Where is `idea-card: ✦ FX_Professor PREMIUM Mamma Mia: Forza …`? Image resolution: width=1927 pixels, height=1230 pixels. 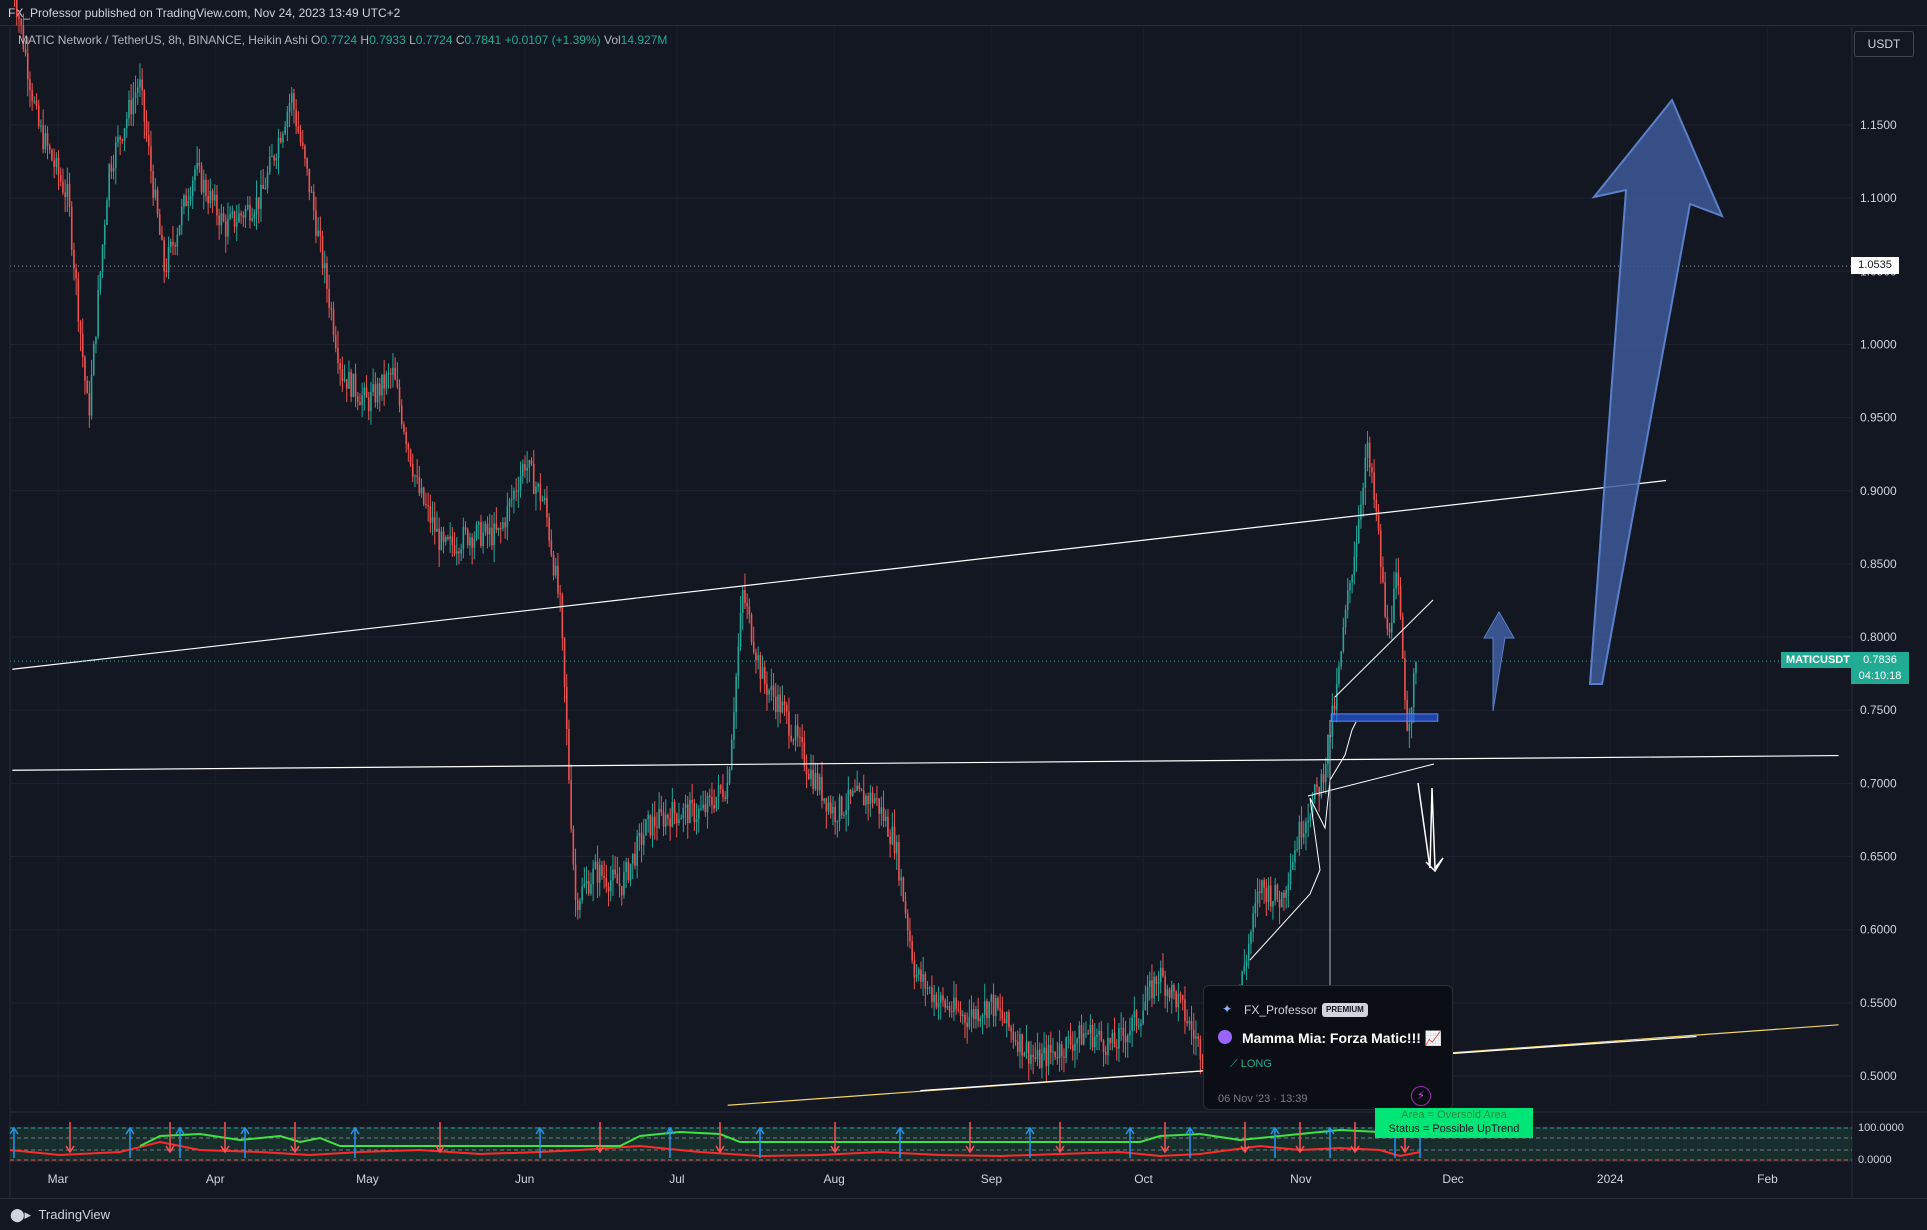 idea-card: ✦ FX_Professor PREMIUM Mamma Mia: Forza … is located at coordinates (1328, 1047).